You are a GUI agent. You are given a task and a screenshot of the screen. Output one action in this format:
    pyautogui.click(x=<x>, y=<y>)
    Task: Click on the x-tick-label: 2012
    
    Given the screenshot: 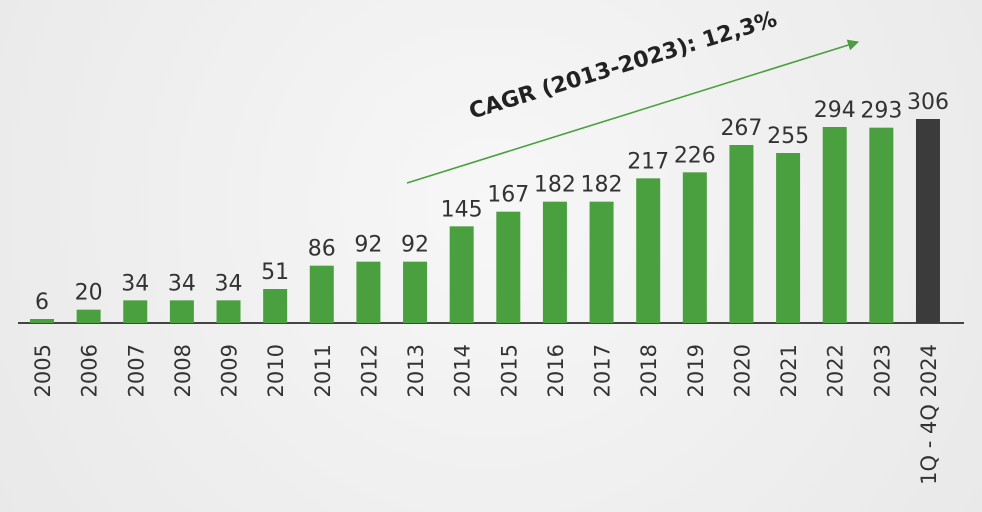 What is the action you would take?
    pyautogui.click(x=369, y=370)
    